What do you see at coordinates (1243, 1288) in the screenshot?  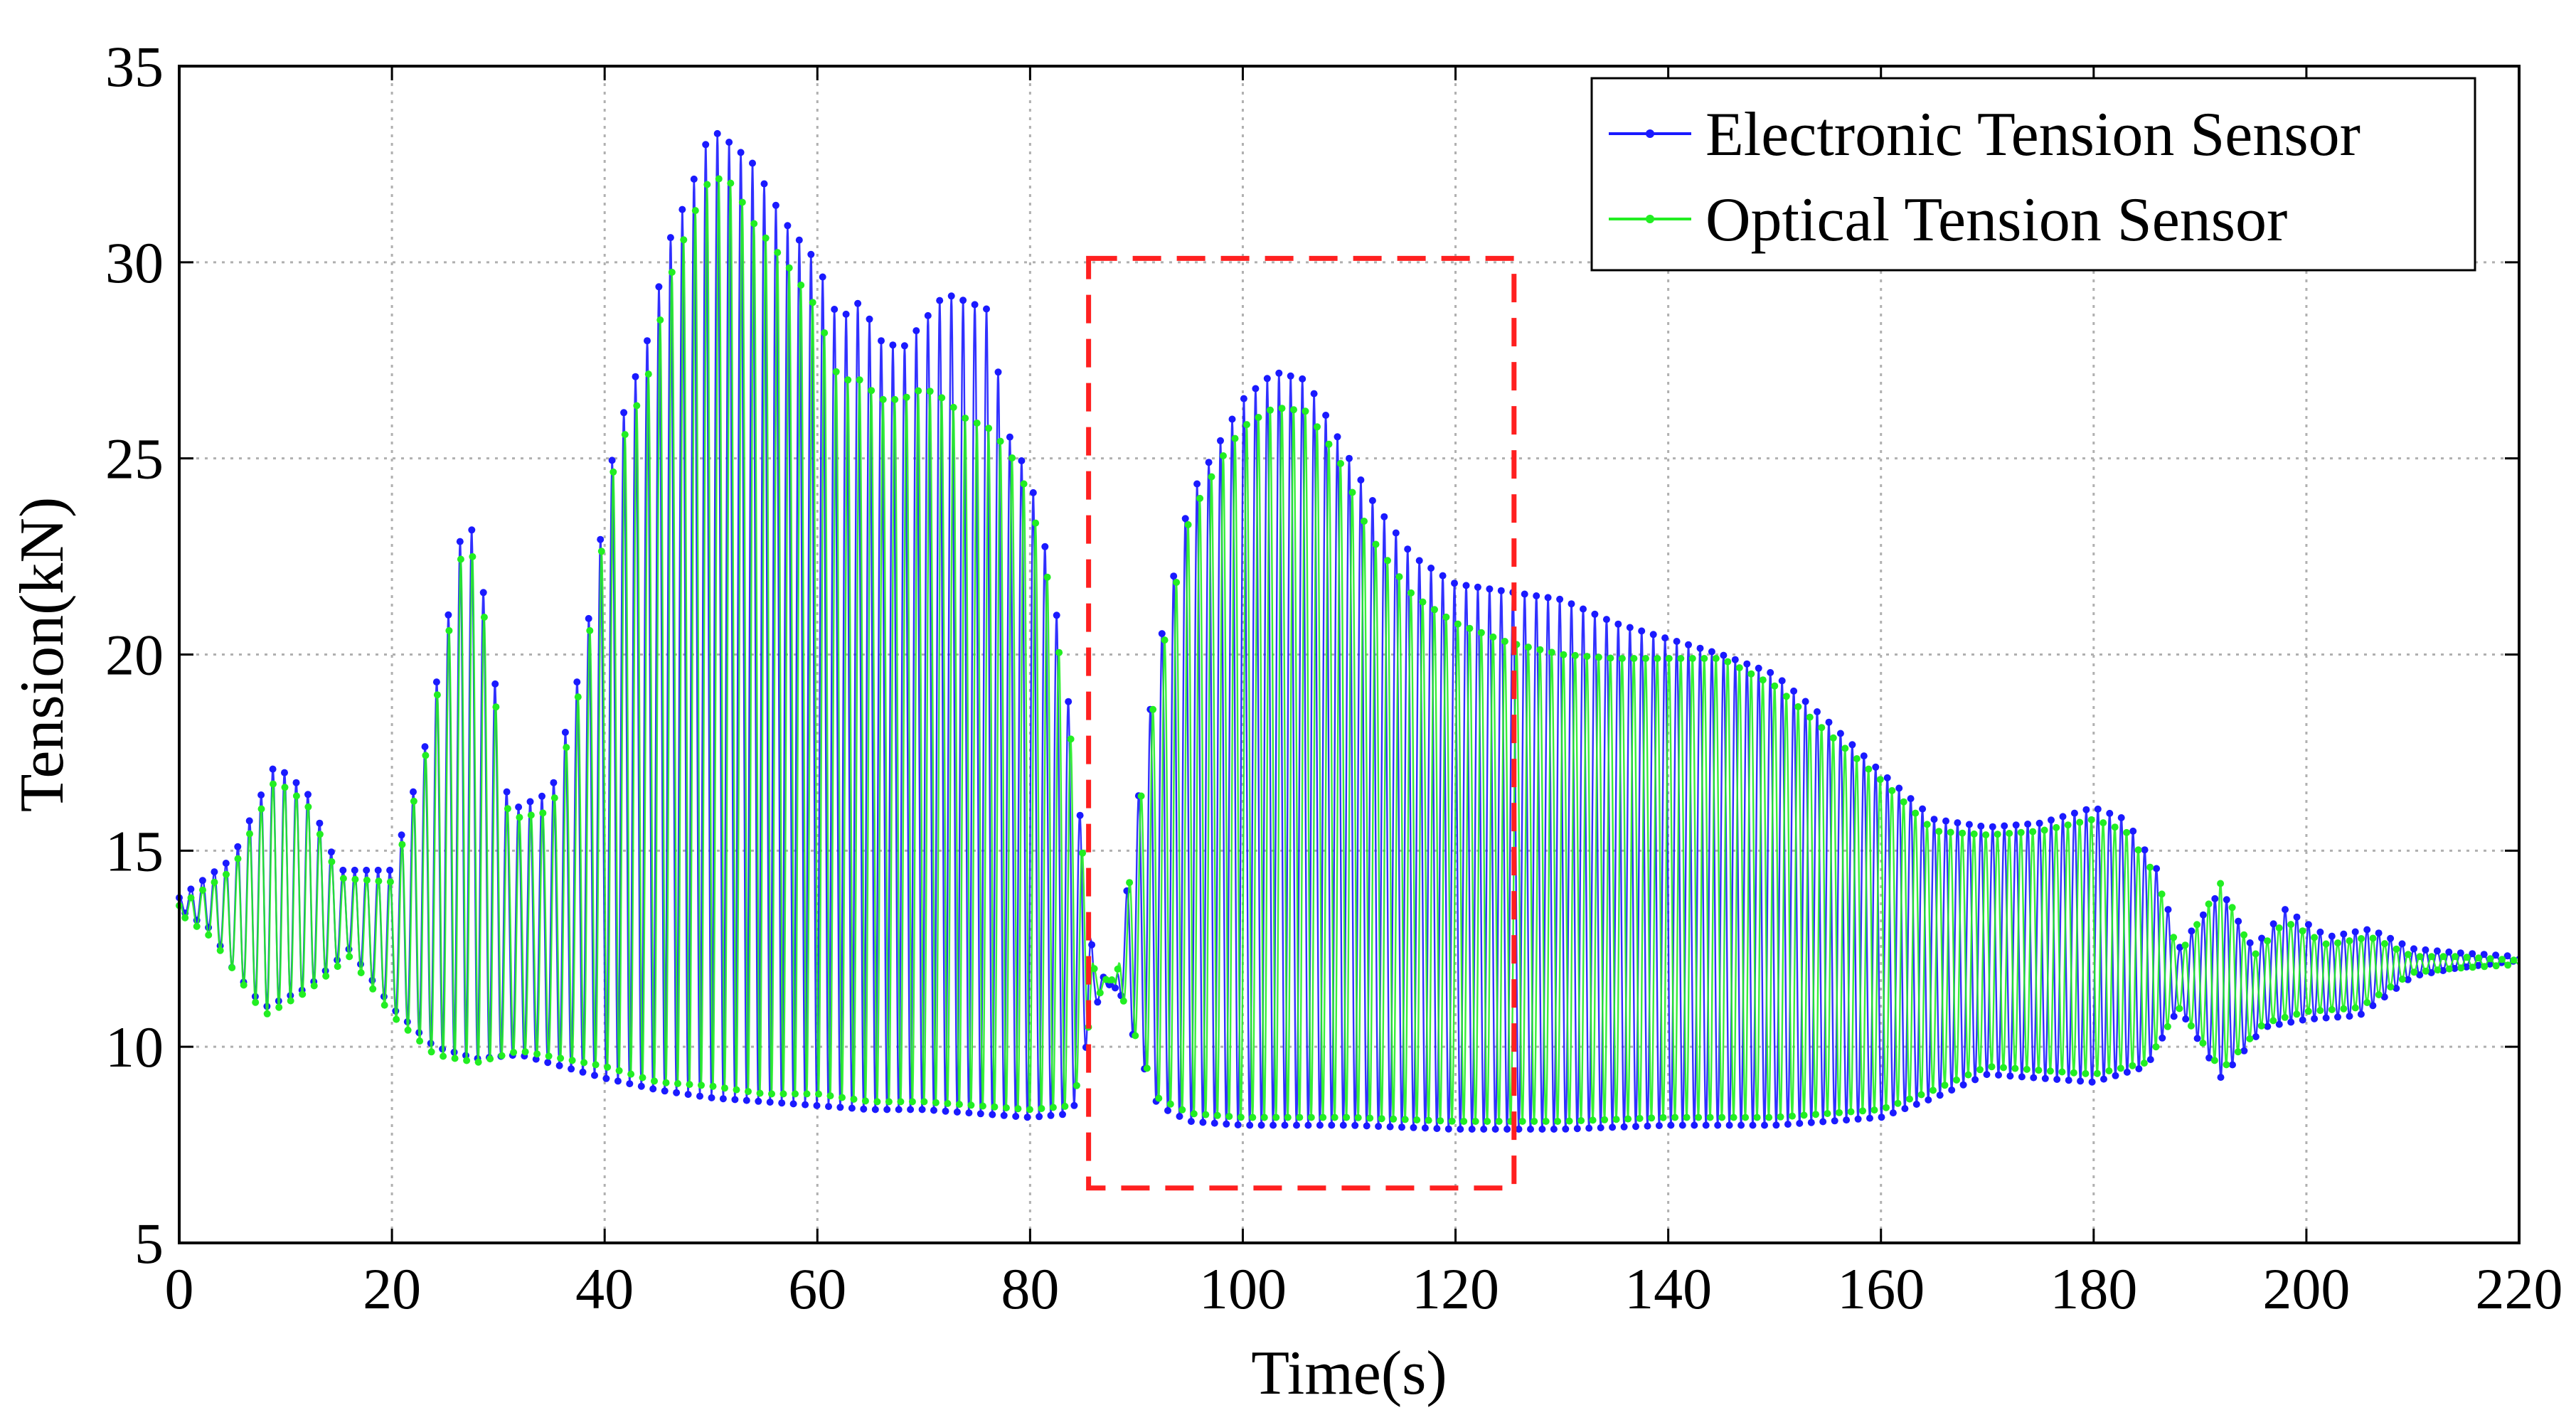 I see `x-tick-label: 100` at bounding box center [1243, 1288].